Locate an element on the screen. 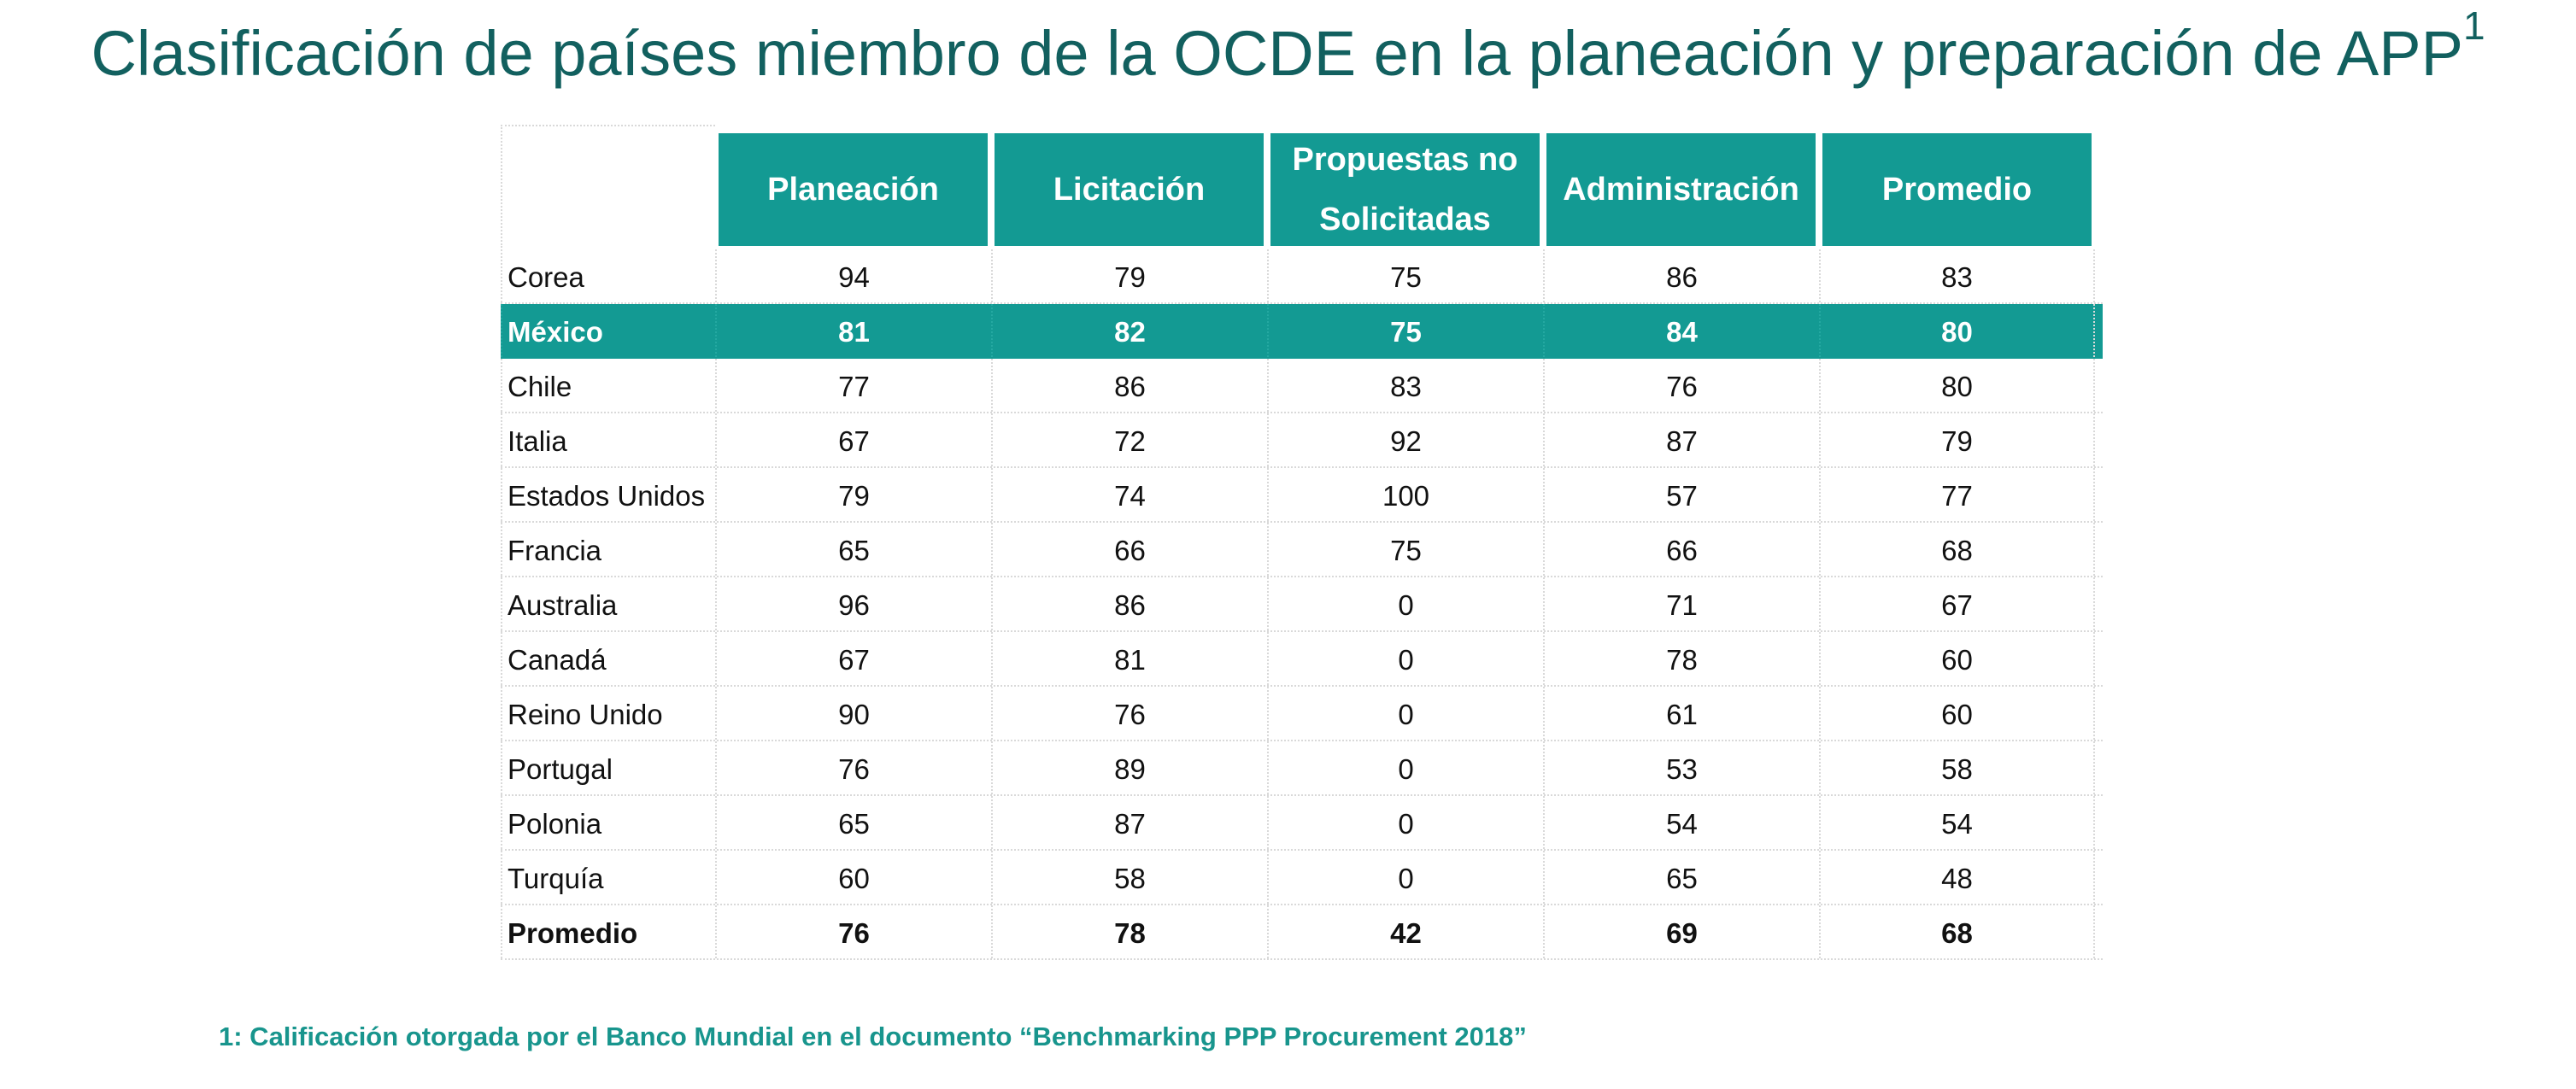 The height and width of the screenshot is (1089, 2576). table-cell: 53 is located at coordinates (1681, 767).